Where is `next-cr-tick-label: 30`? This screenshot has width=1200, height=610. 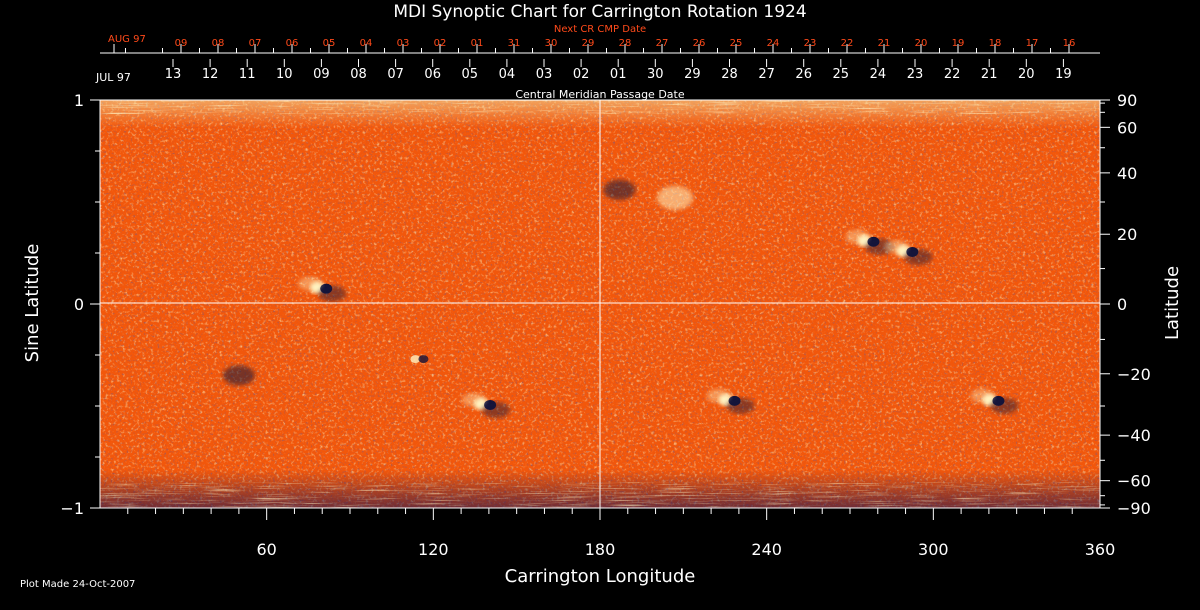
next-cr-tick-label: 30 is located at coordinates (551, 43).